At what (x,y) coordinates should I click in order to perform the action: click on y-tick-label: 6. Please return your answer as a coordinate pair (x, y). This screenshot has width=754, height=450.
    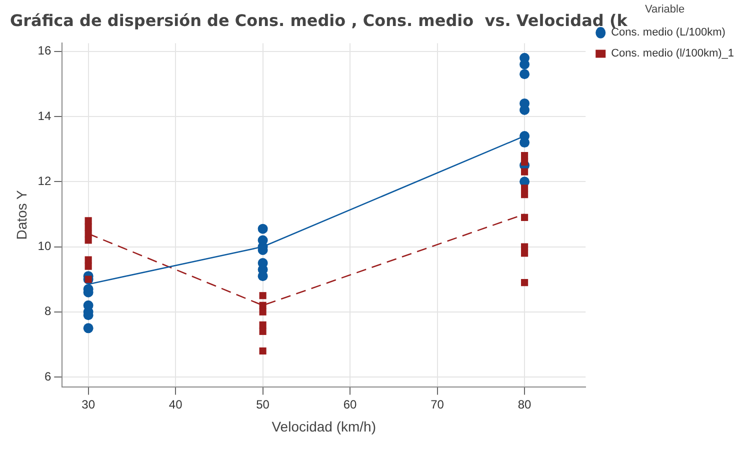
    Looking at the image, I should click on (48, 376).